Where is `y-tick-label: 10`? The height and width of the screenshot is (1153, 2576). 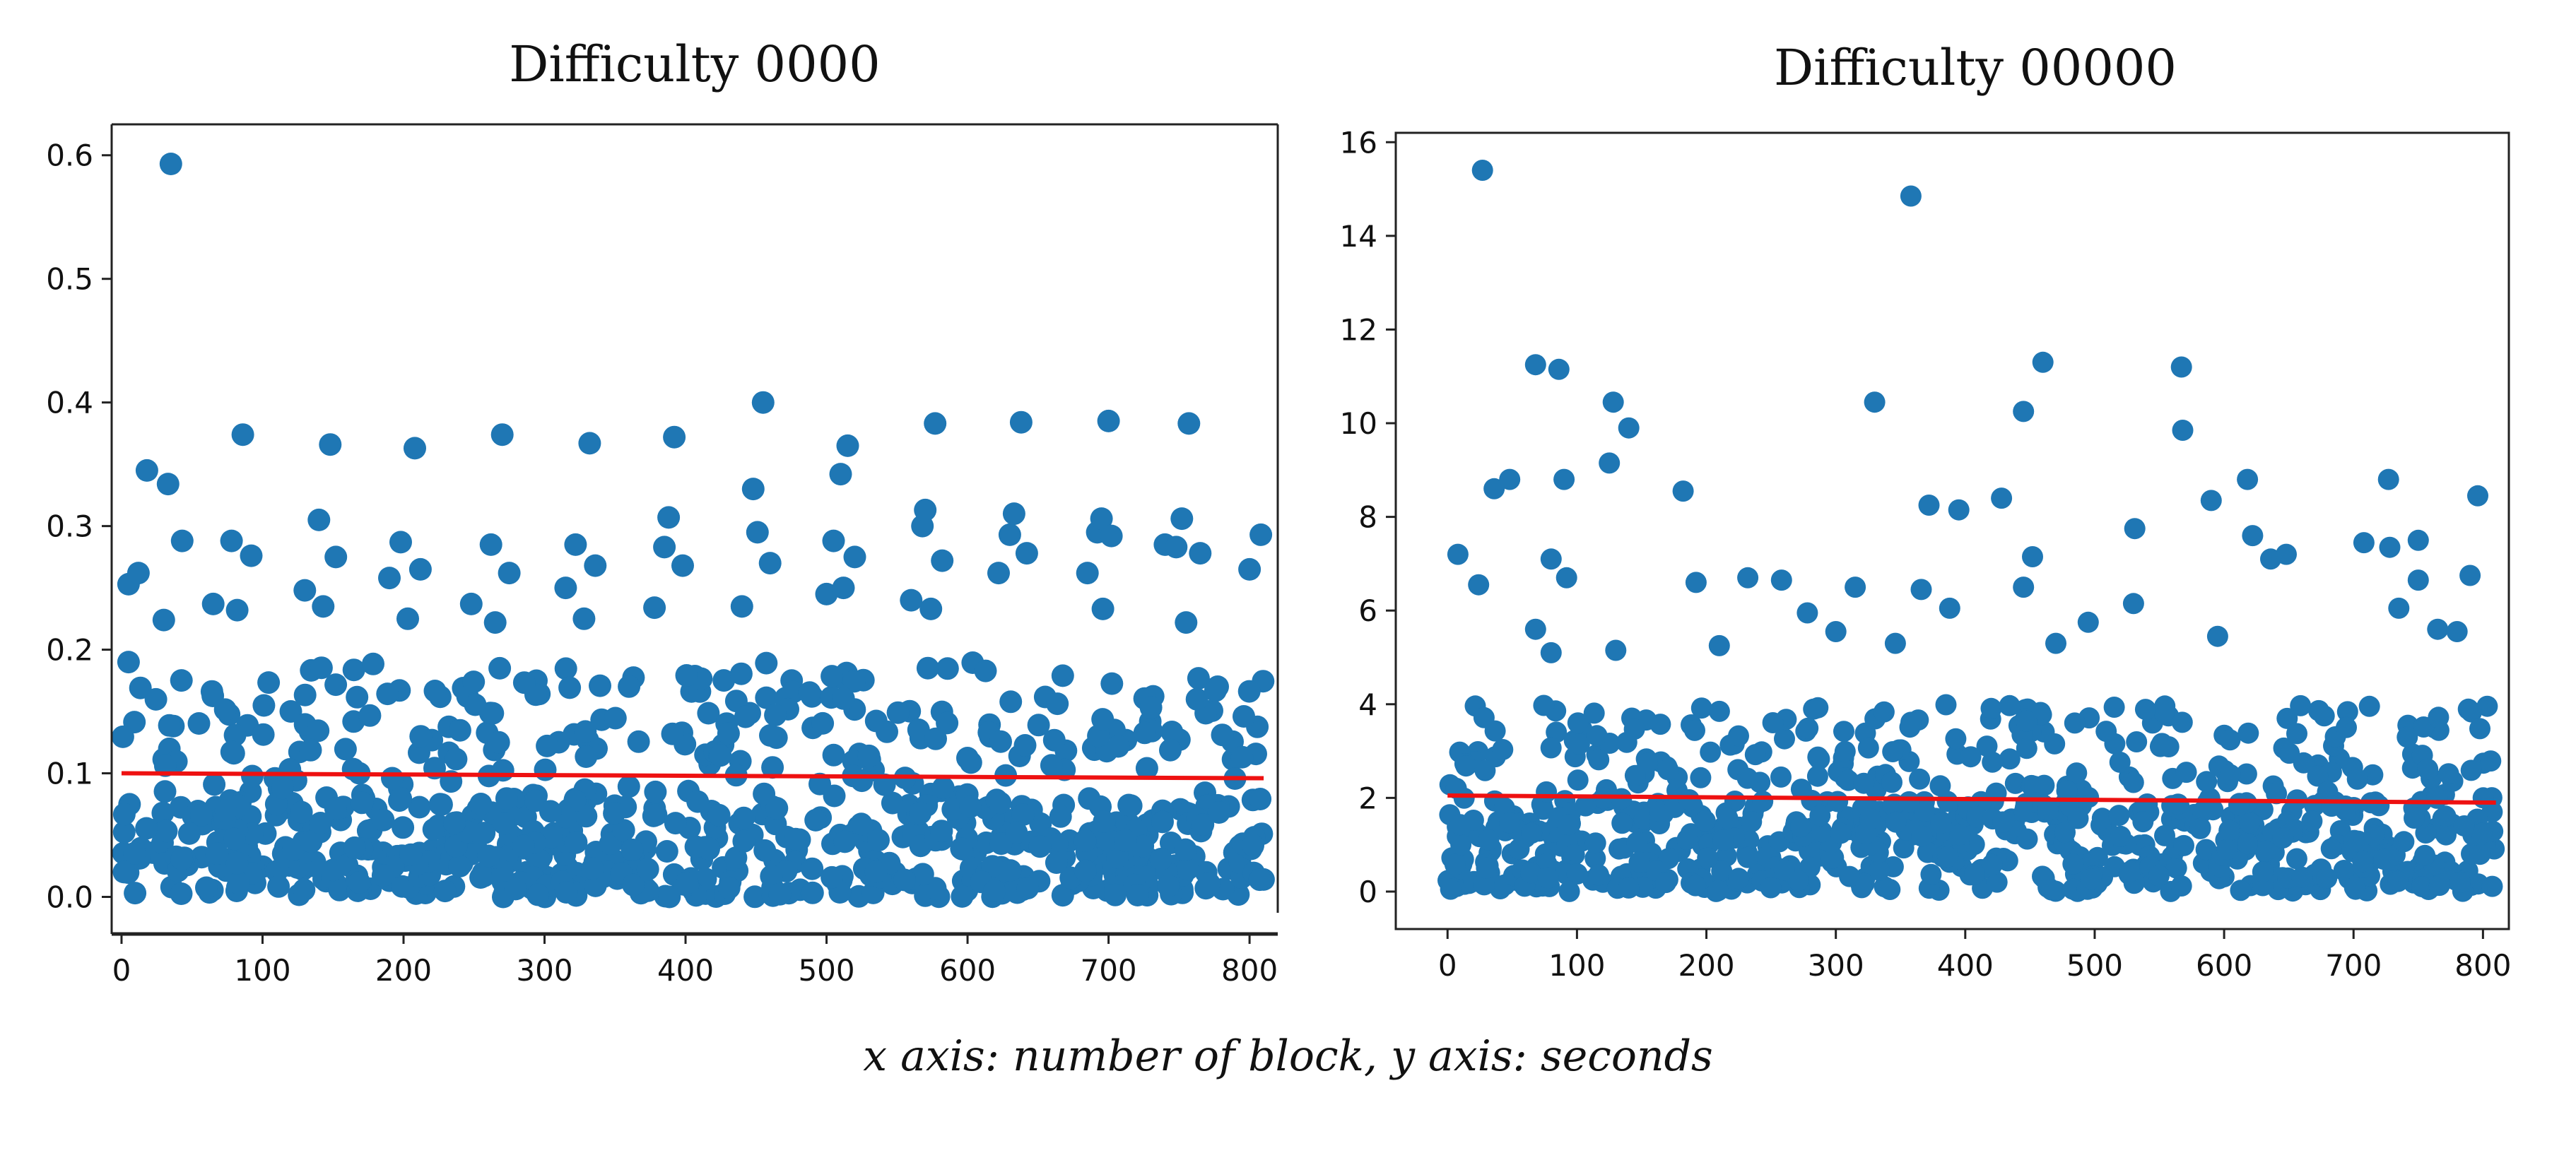 y-tick-label: 10 is located at coordinates (1358, 423).